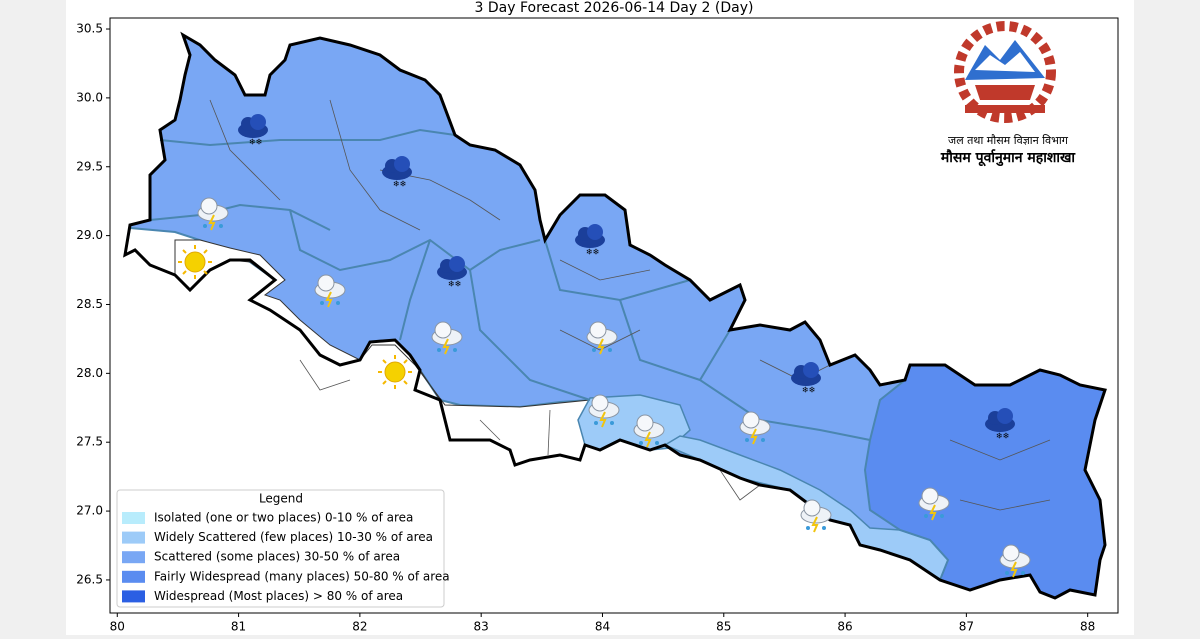  What do you see at coordinates (277, 557) in the screenshot?
I see `legend-label: Scattered (some places) 30-50 % of area` at bounding box center [277, 557].